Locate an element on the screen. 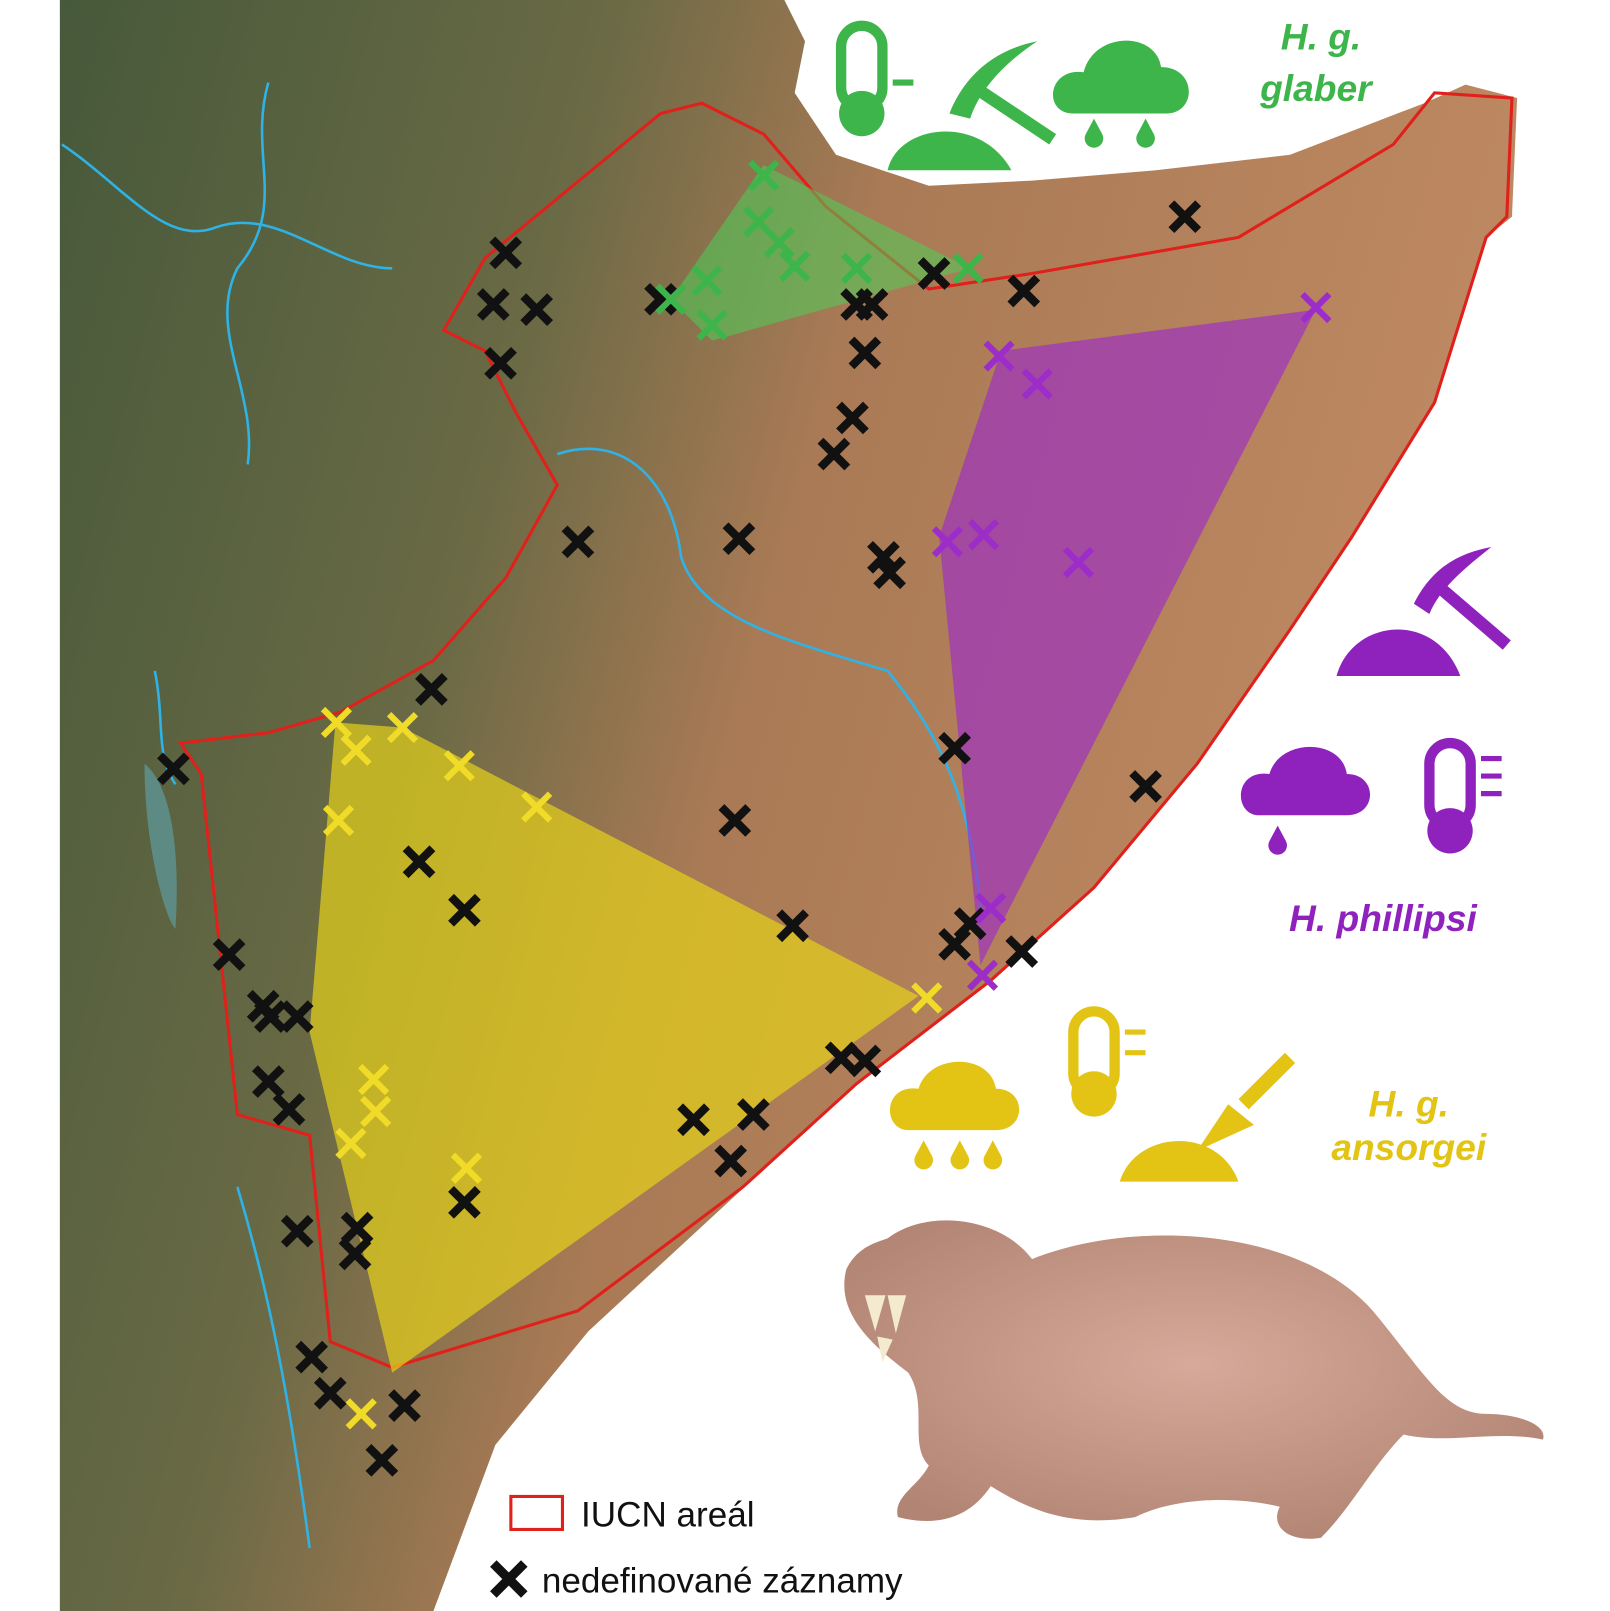 This screenshot has width=1610, height=1611. legend-marker is located at coordinates (509, 1579).